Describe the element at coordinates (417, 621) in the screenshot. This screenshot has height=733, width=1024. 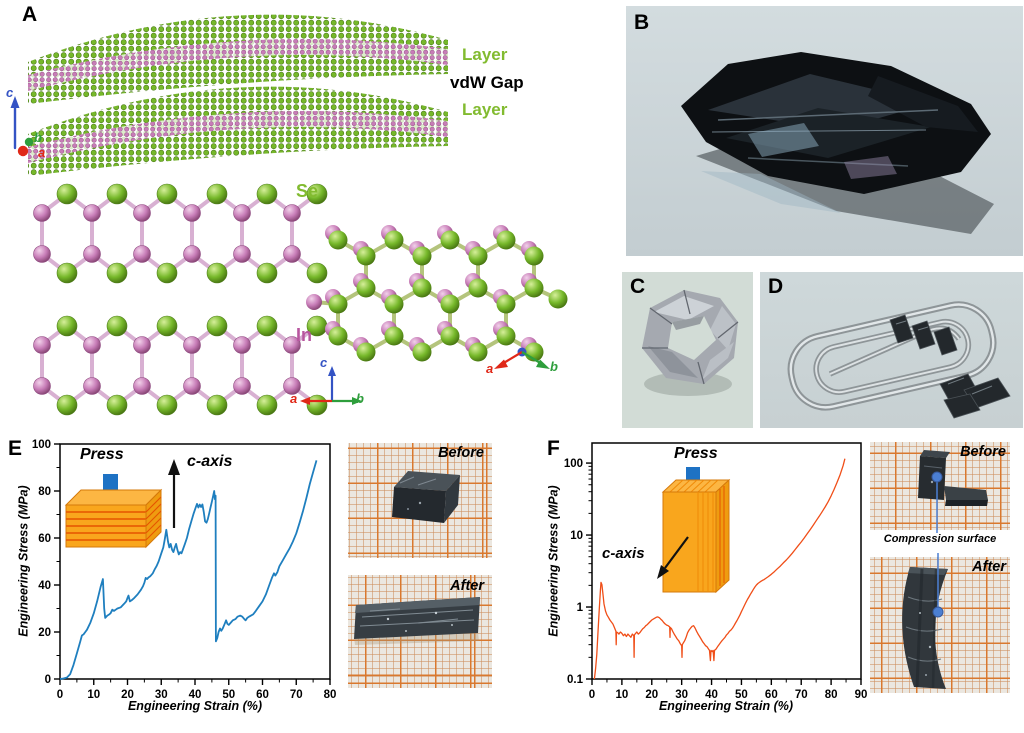
I see `flattened-sample-drawing` at that location.